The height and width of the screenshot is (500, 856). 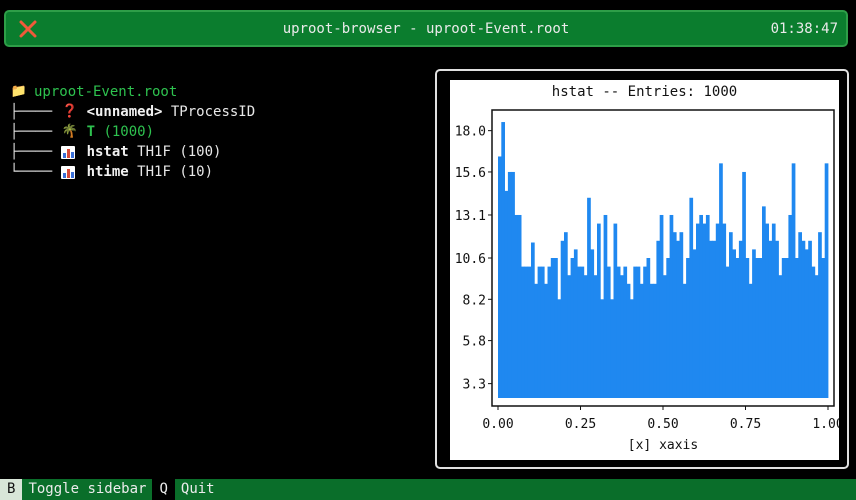 I want to click on x-tick-label: 1.00, so click(x=825, y=424).